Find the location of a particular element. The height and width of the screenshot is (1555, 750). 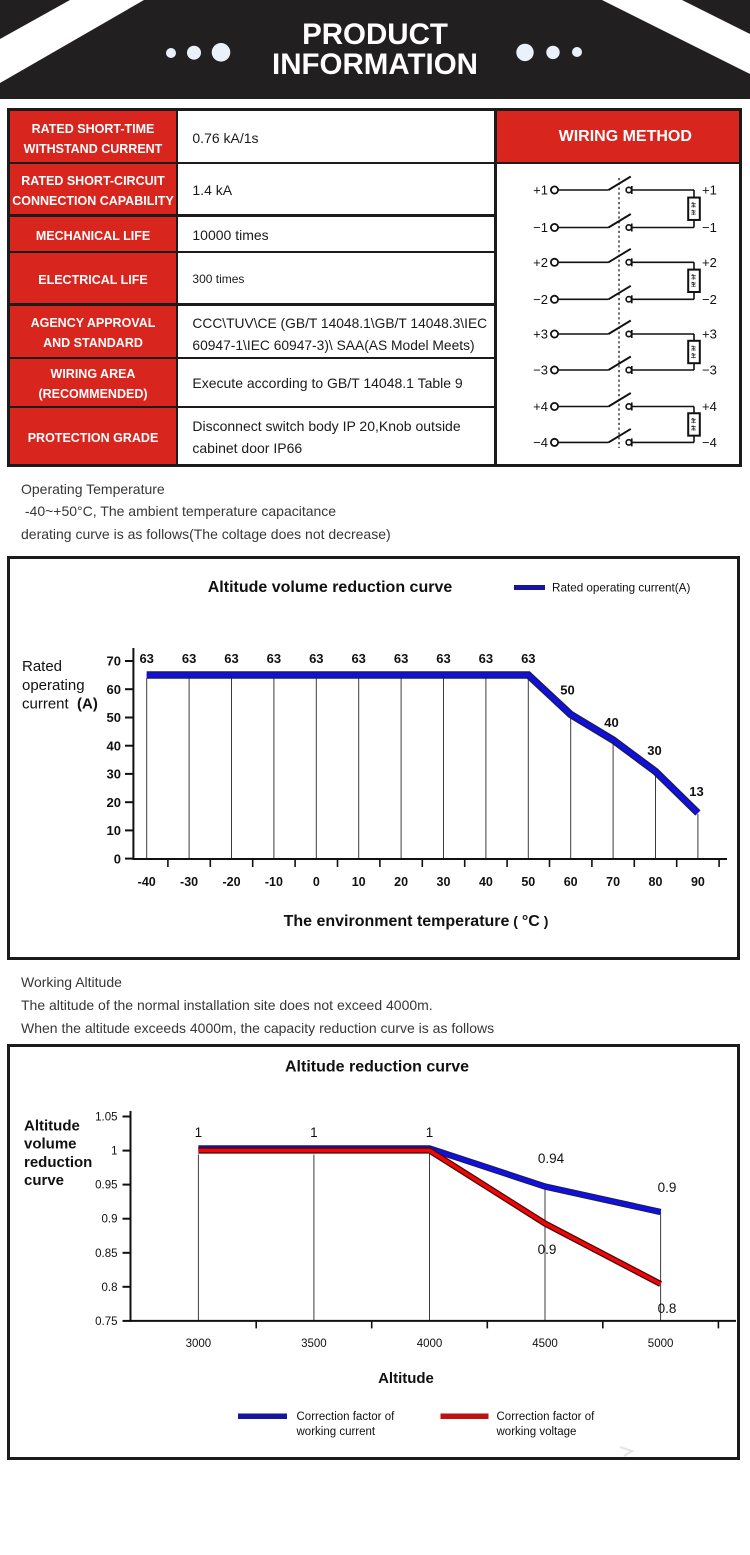

svg-text: 4000 is located at coordinates (430, 1344).